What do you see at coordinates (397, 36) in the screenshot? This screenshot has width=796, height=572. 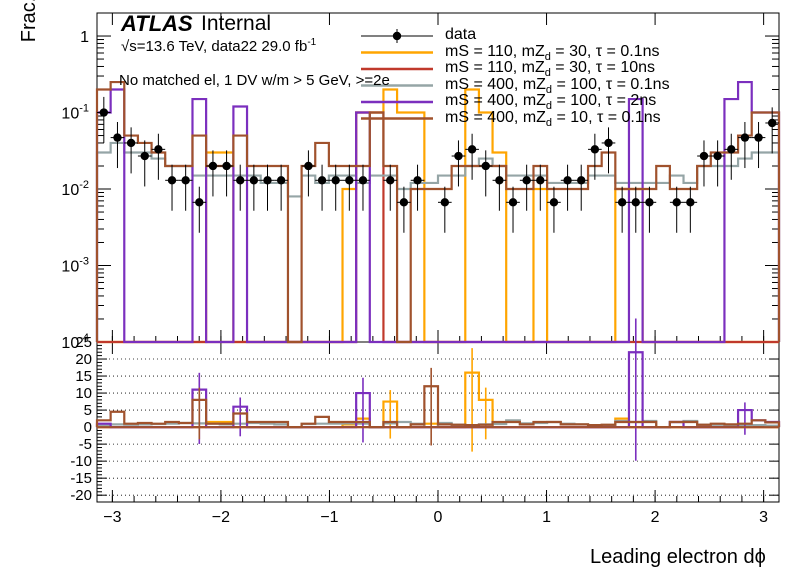 I see `legend-data-marker` at bounding box center [397, 36].